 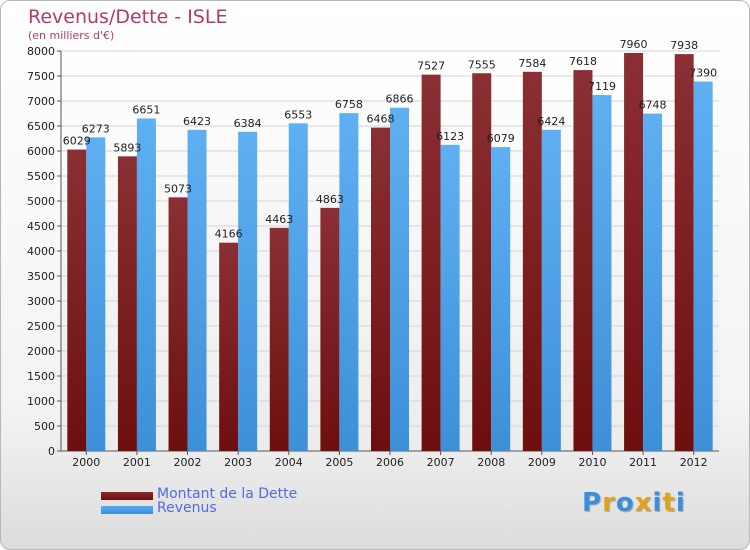 I want to click on data-label-revenue: 6651, so click(x=146, y=109).